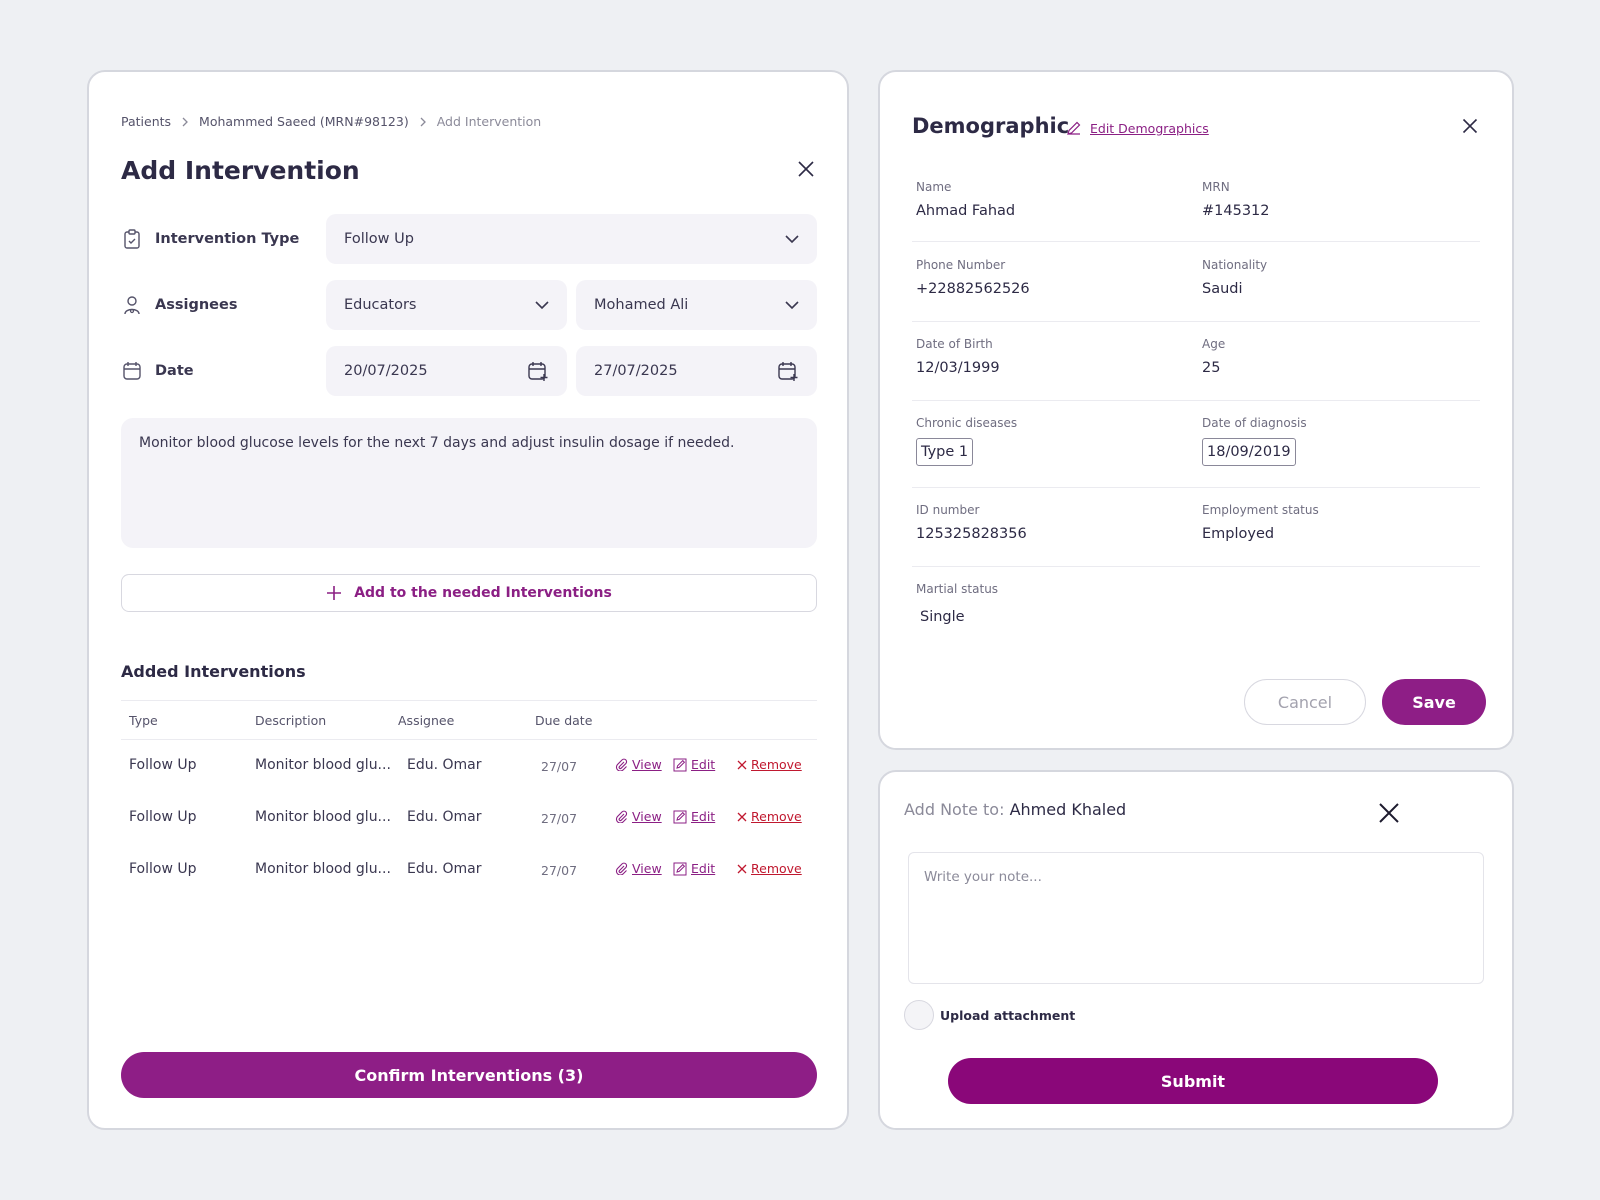  Describe the element at coordinates (1008, 1015) in the screenshot. I see `upload-attachment-label: Upload attachment` at that location.